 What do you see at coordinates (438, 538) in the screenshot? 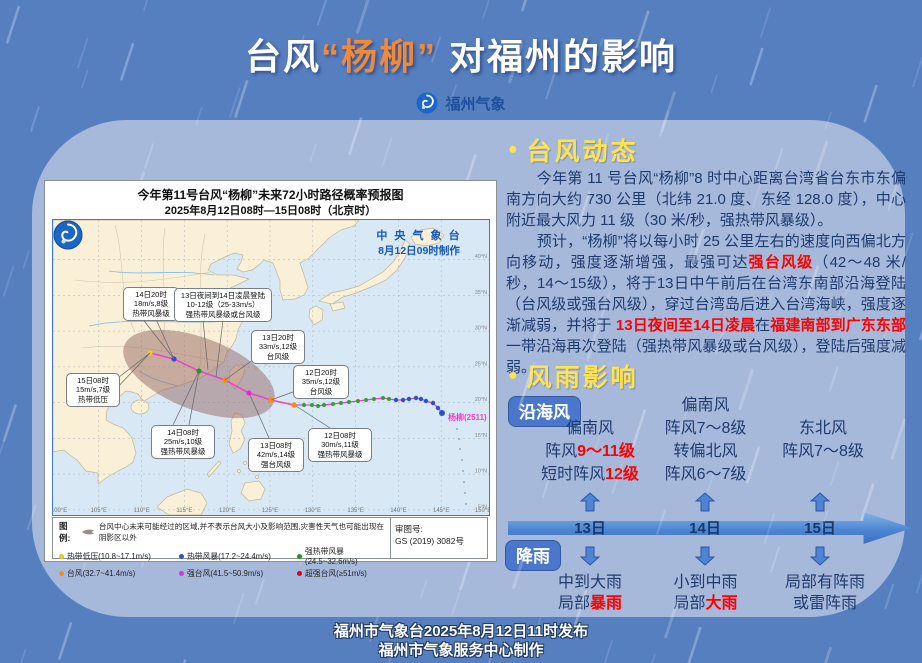
I see `map-review-number: 审图号: GS (2019) 3082号` at bounding box center [438, 538].